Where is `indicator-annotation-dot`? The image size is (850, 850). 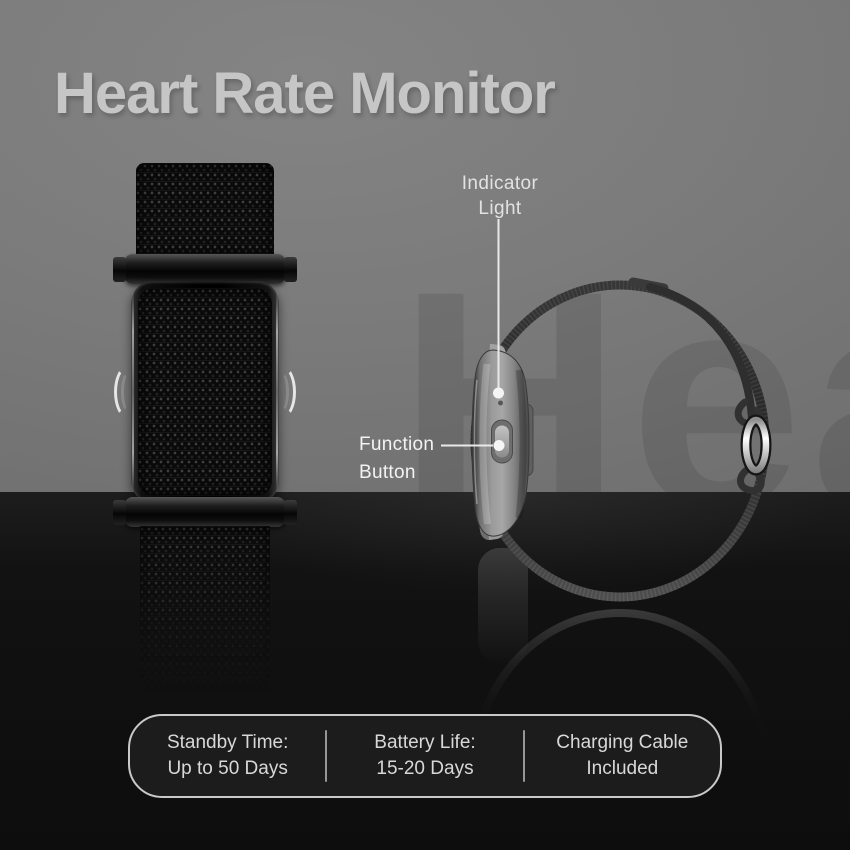 indicator-annotation-dot is located at coordinates (498, 393).